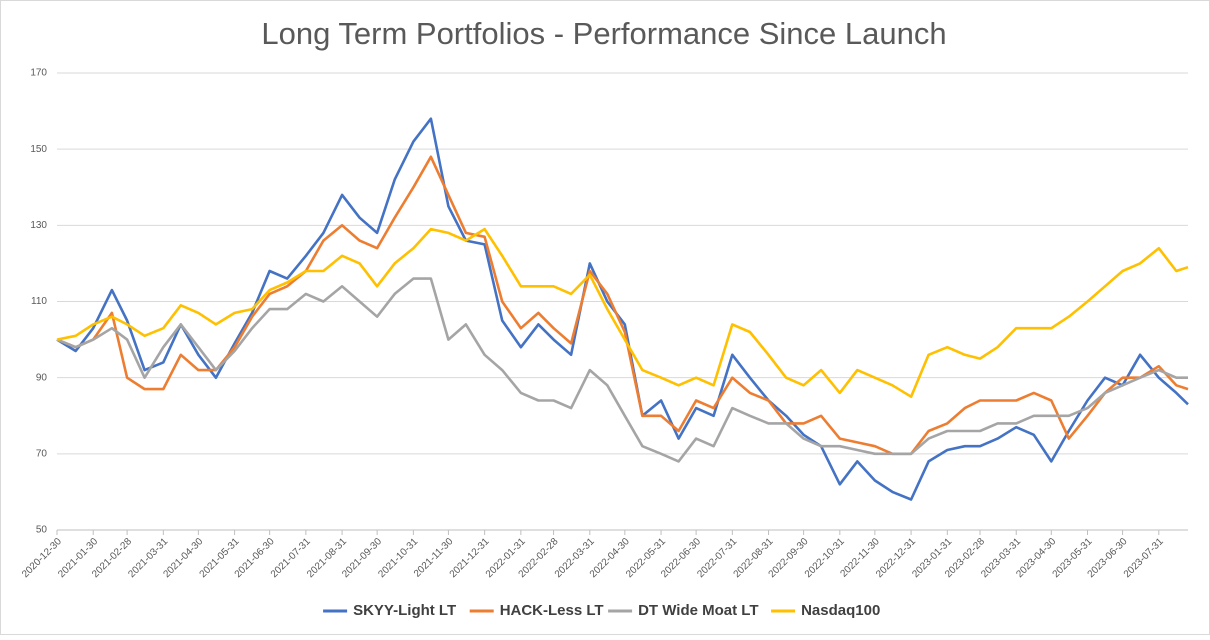  Describe the element at coordinates (42, 530) in the screenshot. I see `y-tick-label: 50` at that location.